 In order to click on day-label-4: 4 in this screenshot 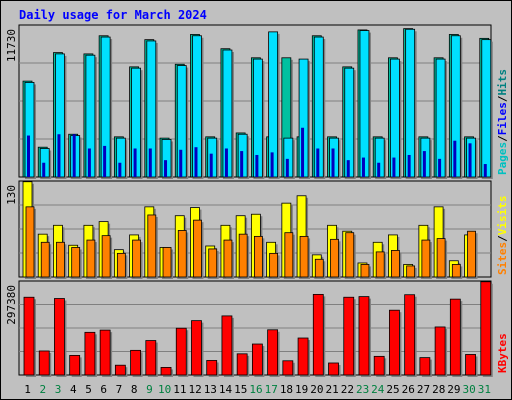, I will do `click(73, 389)`.